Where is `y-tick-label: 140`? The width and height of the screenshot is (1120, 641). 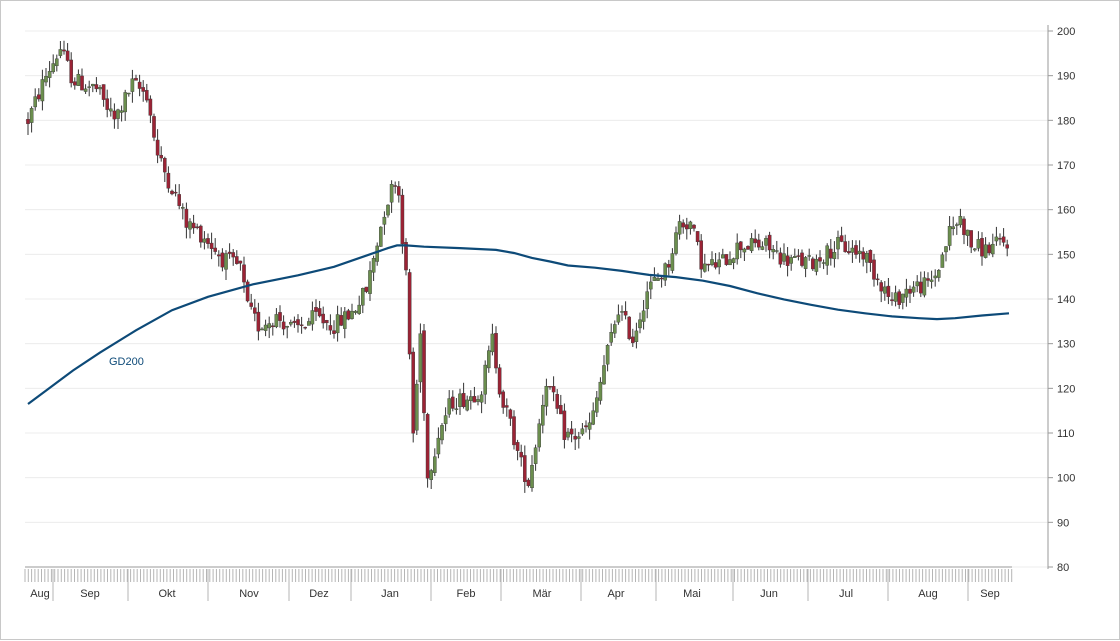 y-tick-label: 140 is located at coordinates (1066, 300).